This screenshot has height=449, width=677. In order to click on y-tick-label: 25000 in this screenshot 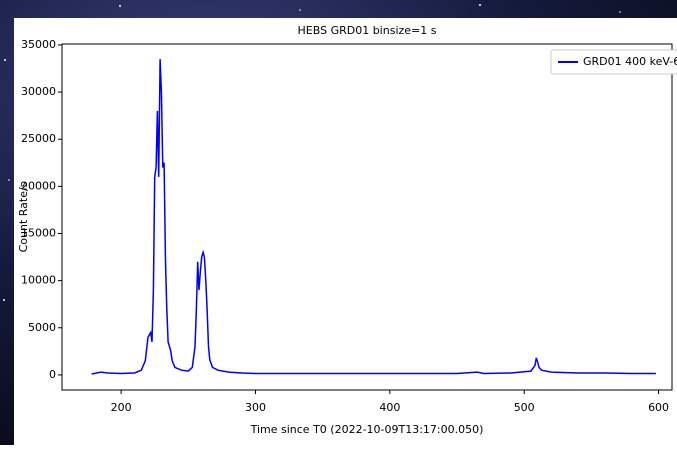, I will do `click(38, 138)`.